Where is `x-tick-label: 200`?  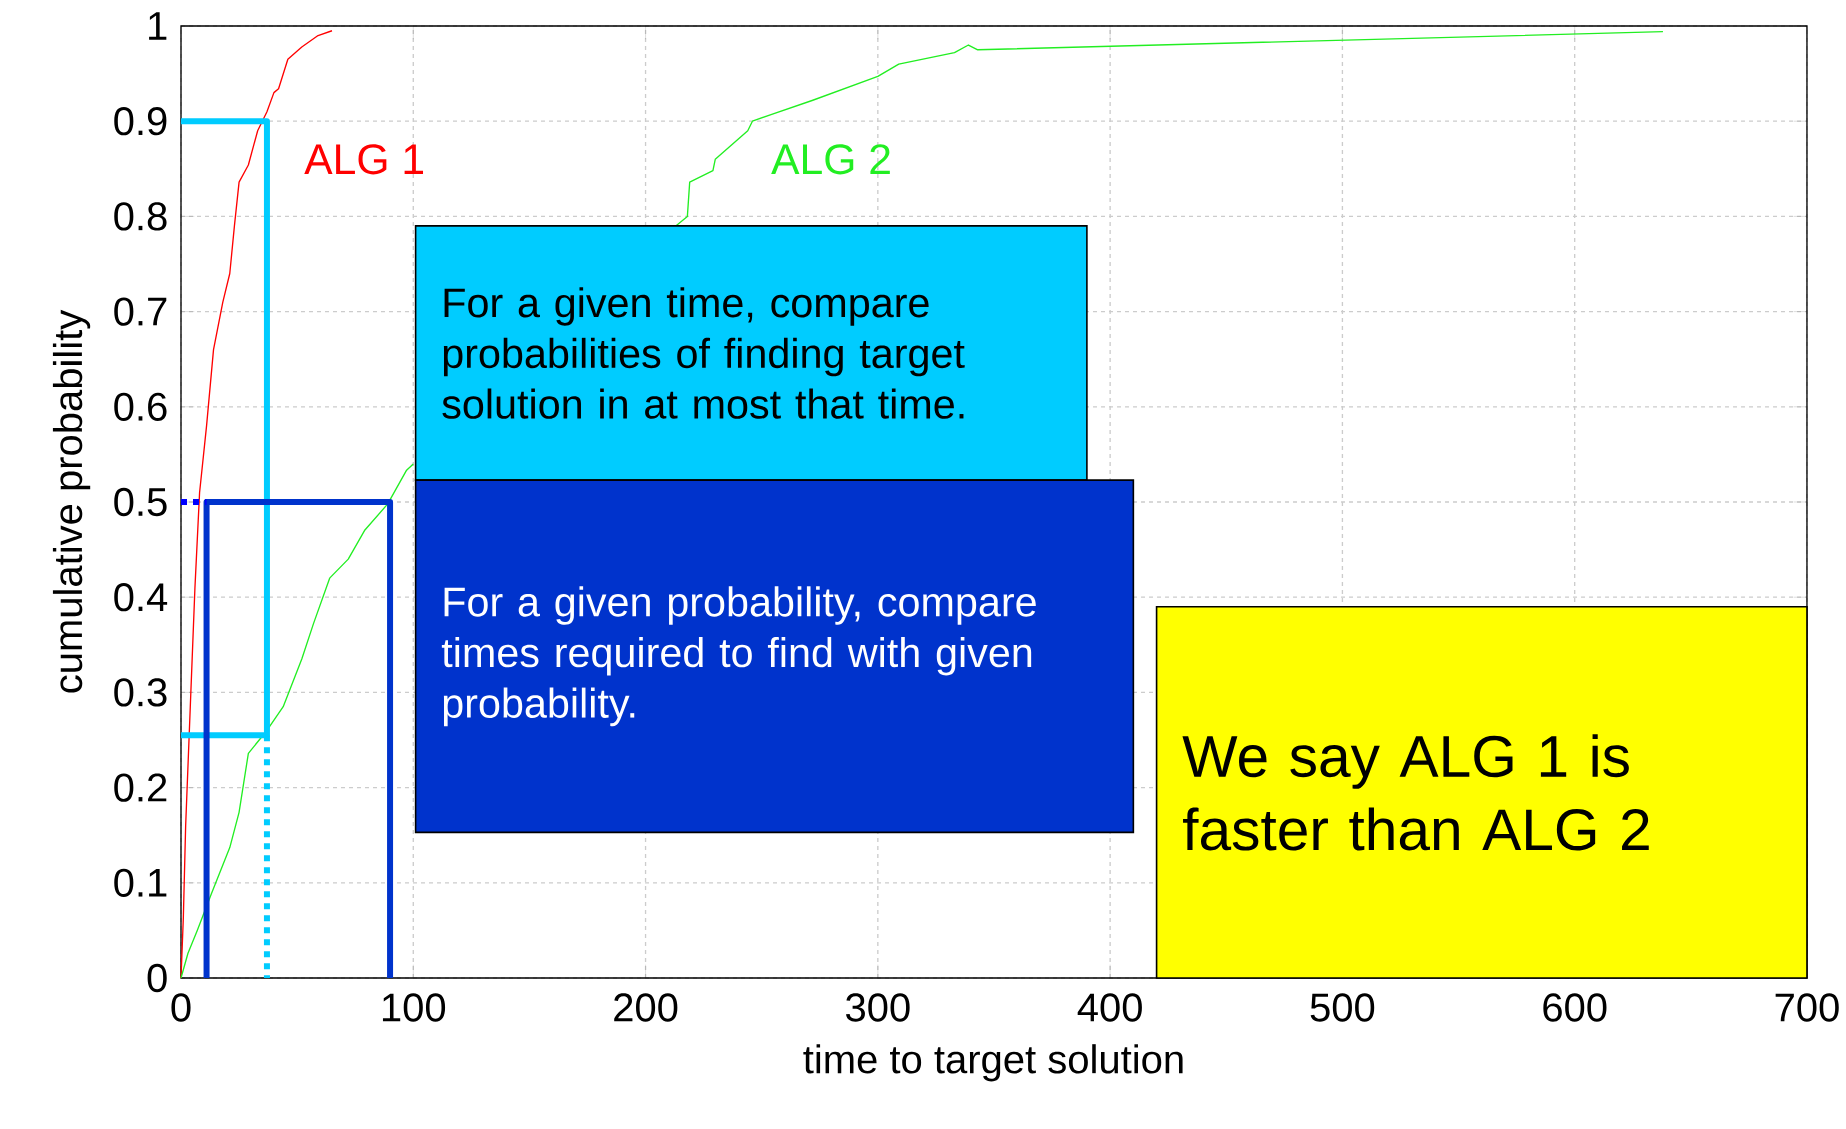 x-tick-label: 200 is located at coordinates (646, 1007).